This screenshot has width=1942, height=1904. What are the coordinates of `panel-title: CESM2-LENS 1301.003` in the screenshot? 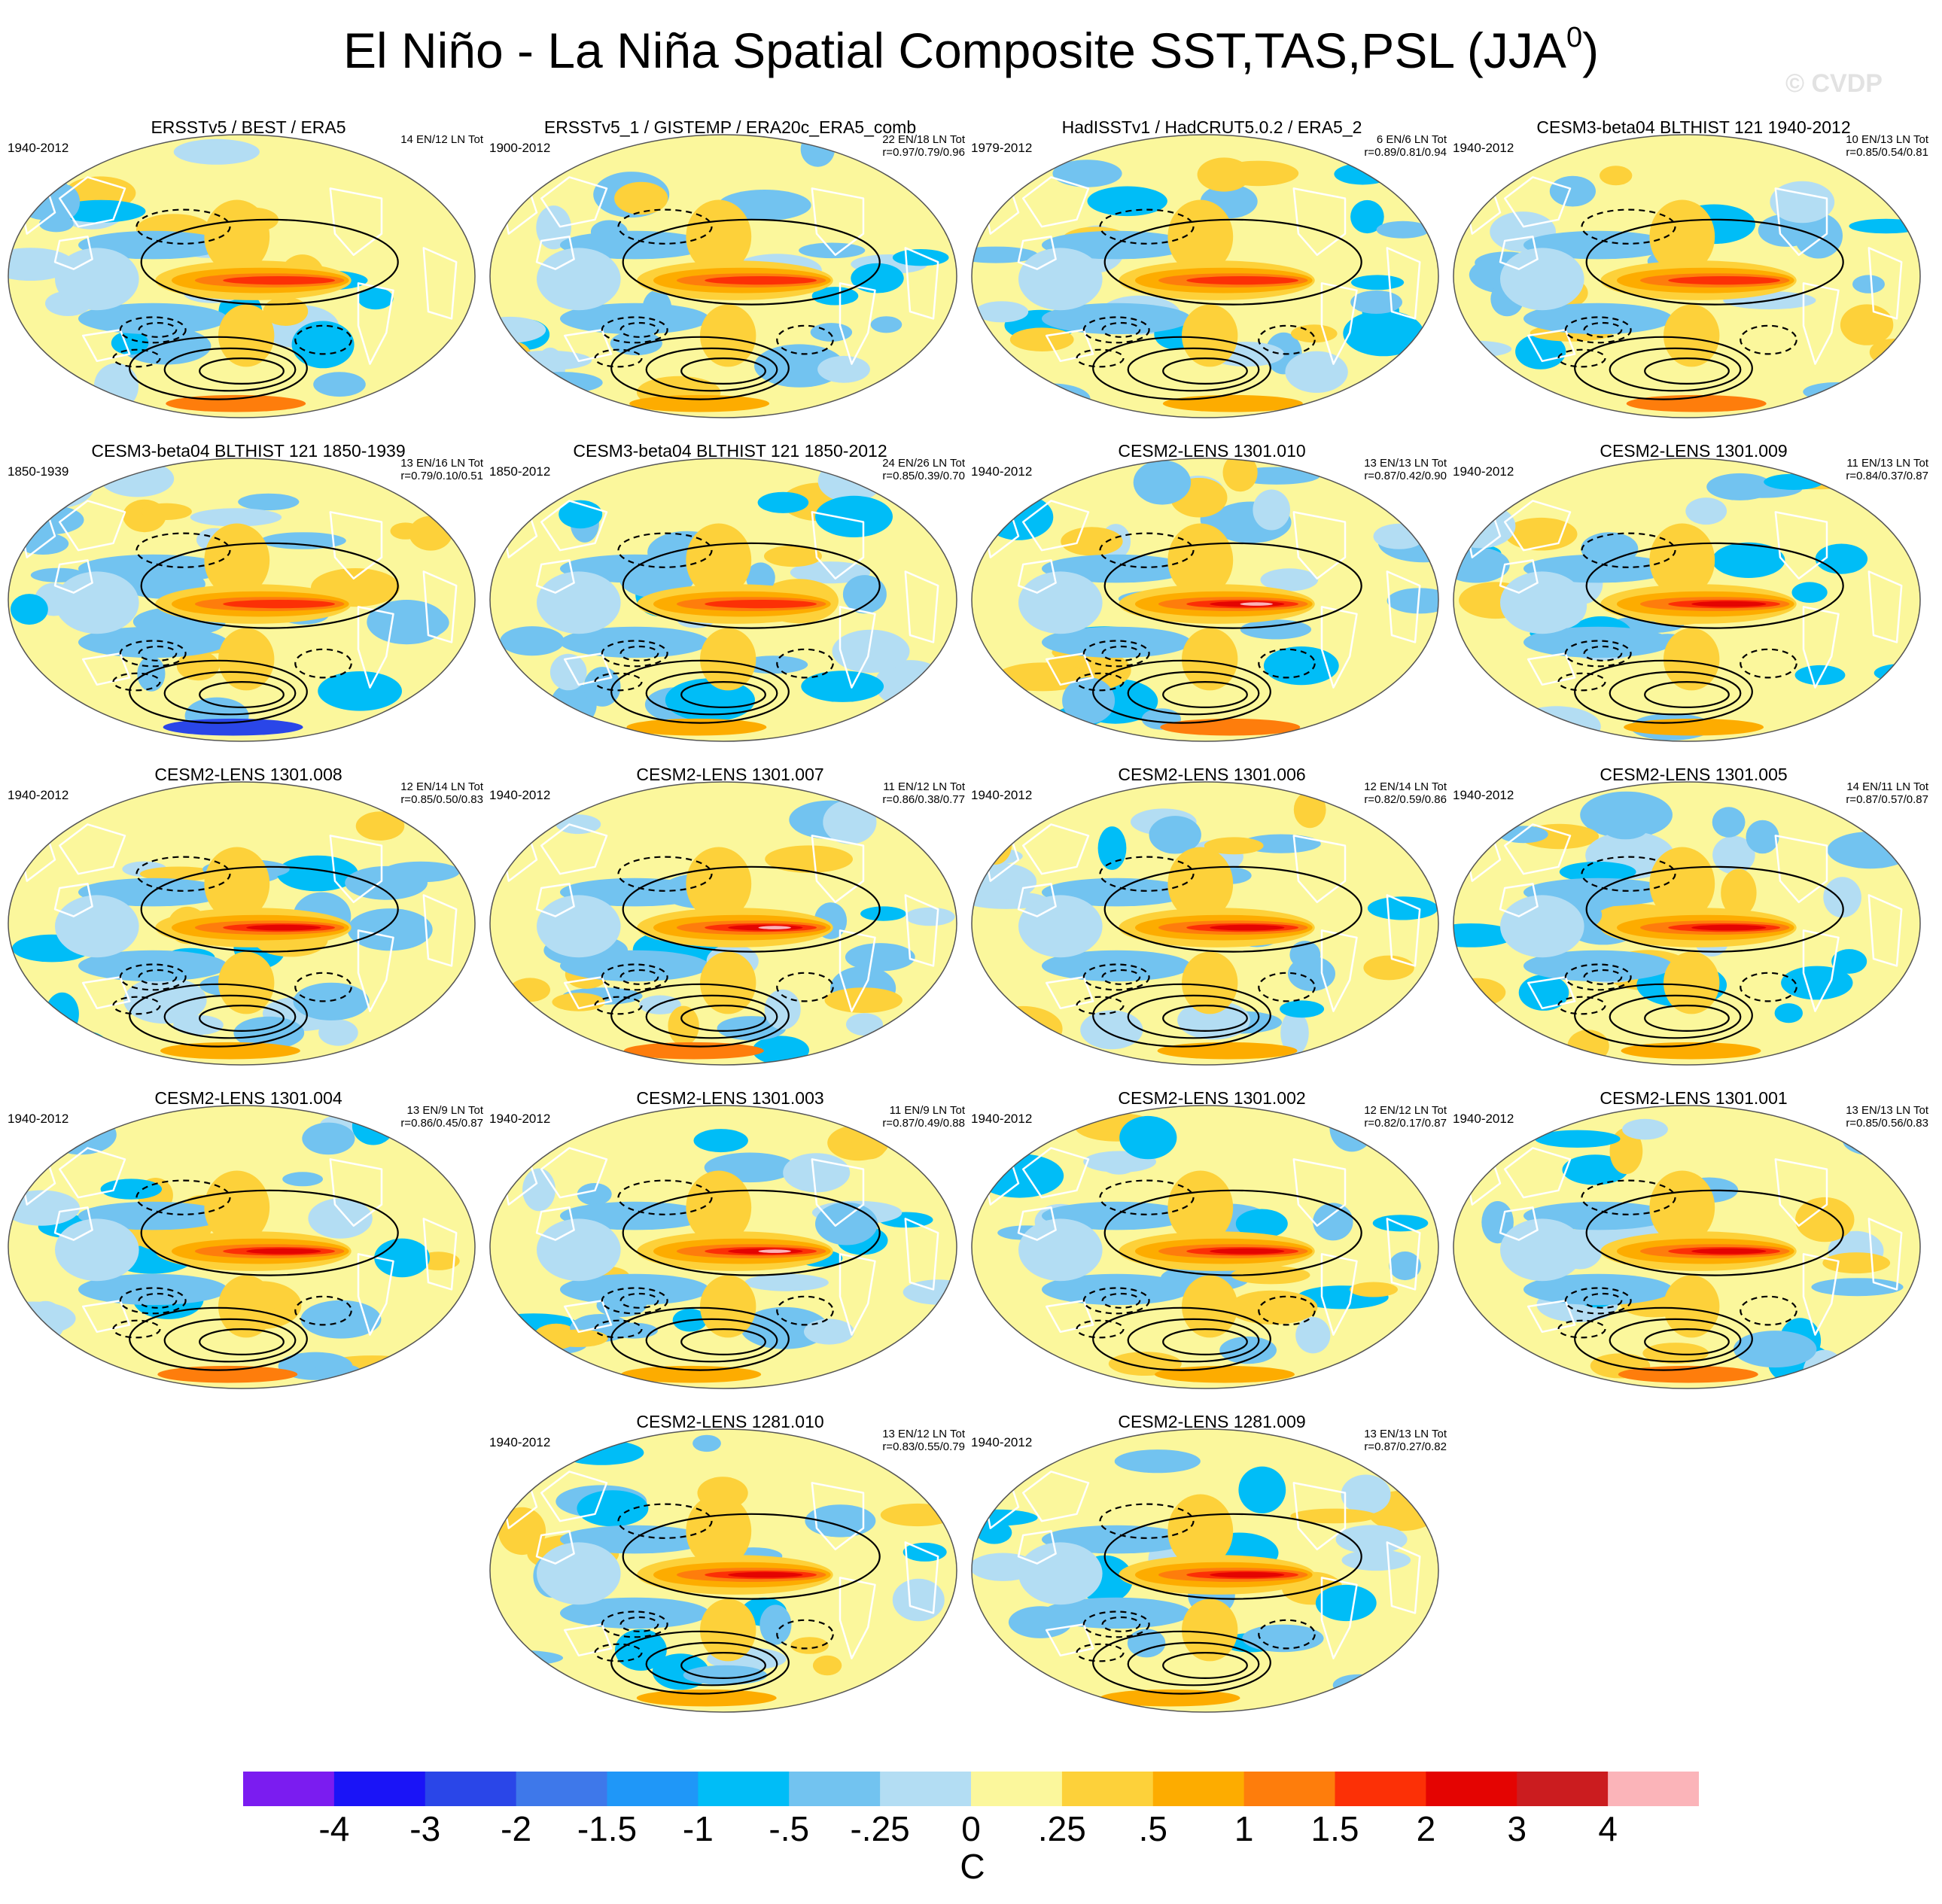 It's located at (730, 1098).